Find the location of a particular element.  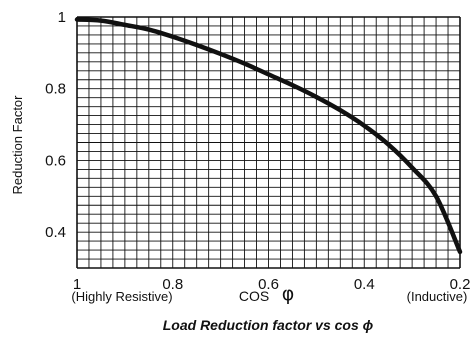

y-tick-label: 0.8 is located at coordinates (55, 89).